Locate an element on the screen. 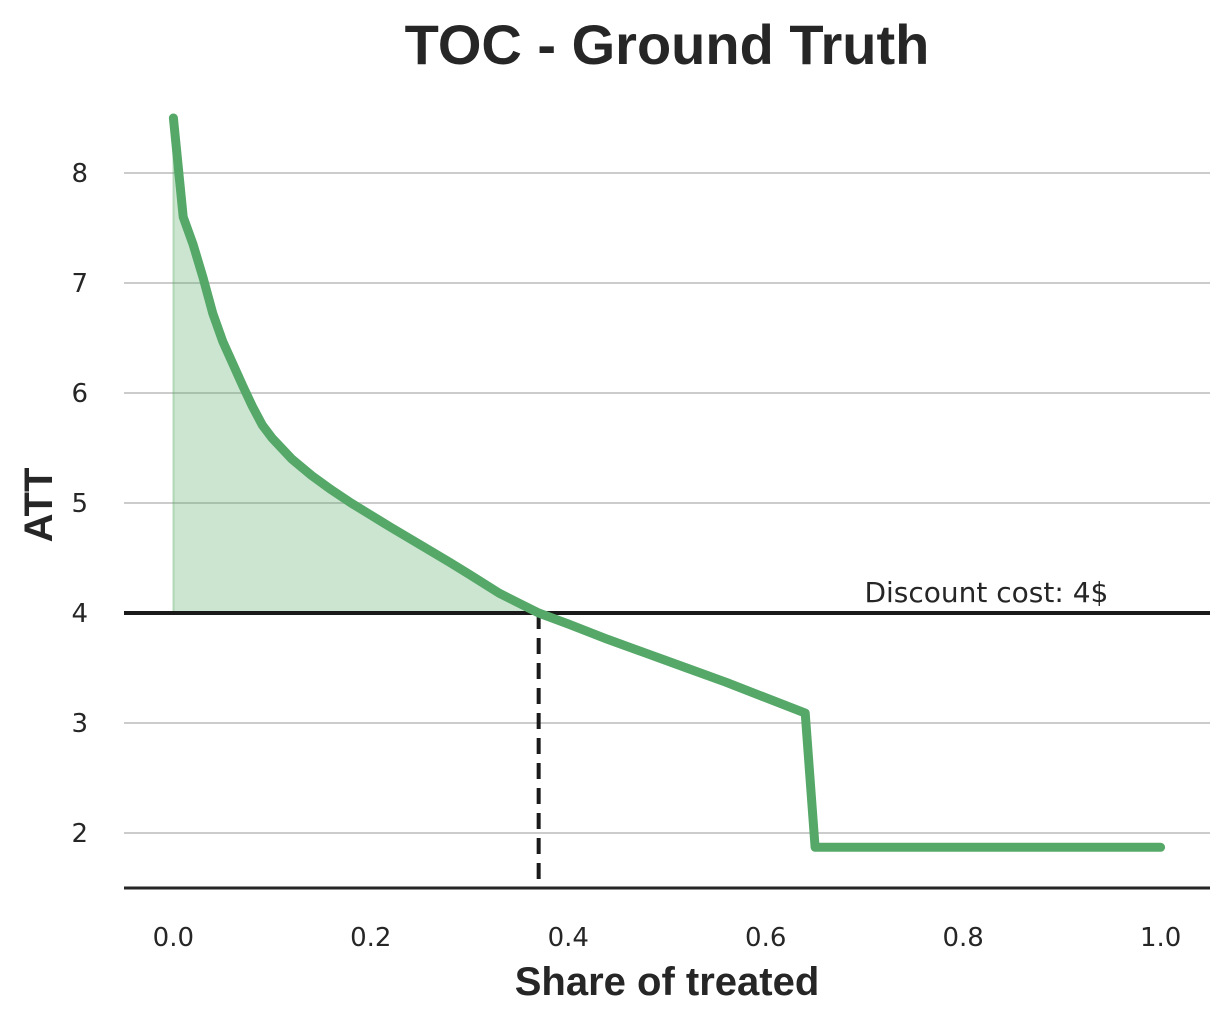  x-tick-label: 1.0 is located at coordinates (1160, 938).